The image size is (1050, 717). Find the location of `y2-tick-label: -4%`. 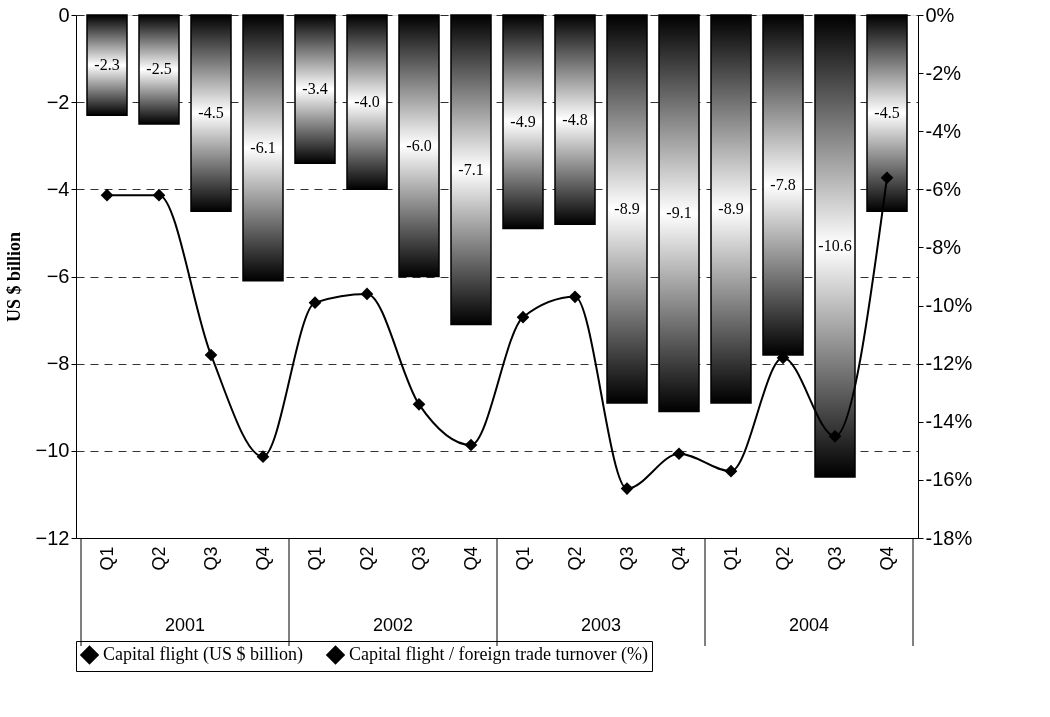

y2-tick-label: -4% is located at coordinates (943, 130).